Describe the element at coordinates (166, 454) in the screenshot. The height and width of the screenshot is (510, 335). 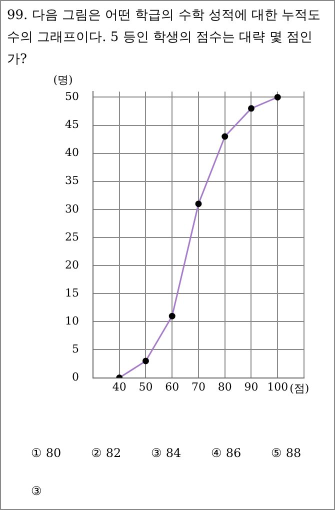
I see `text: ③ 84` at that location.